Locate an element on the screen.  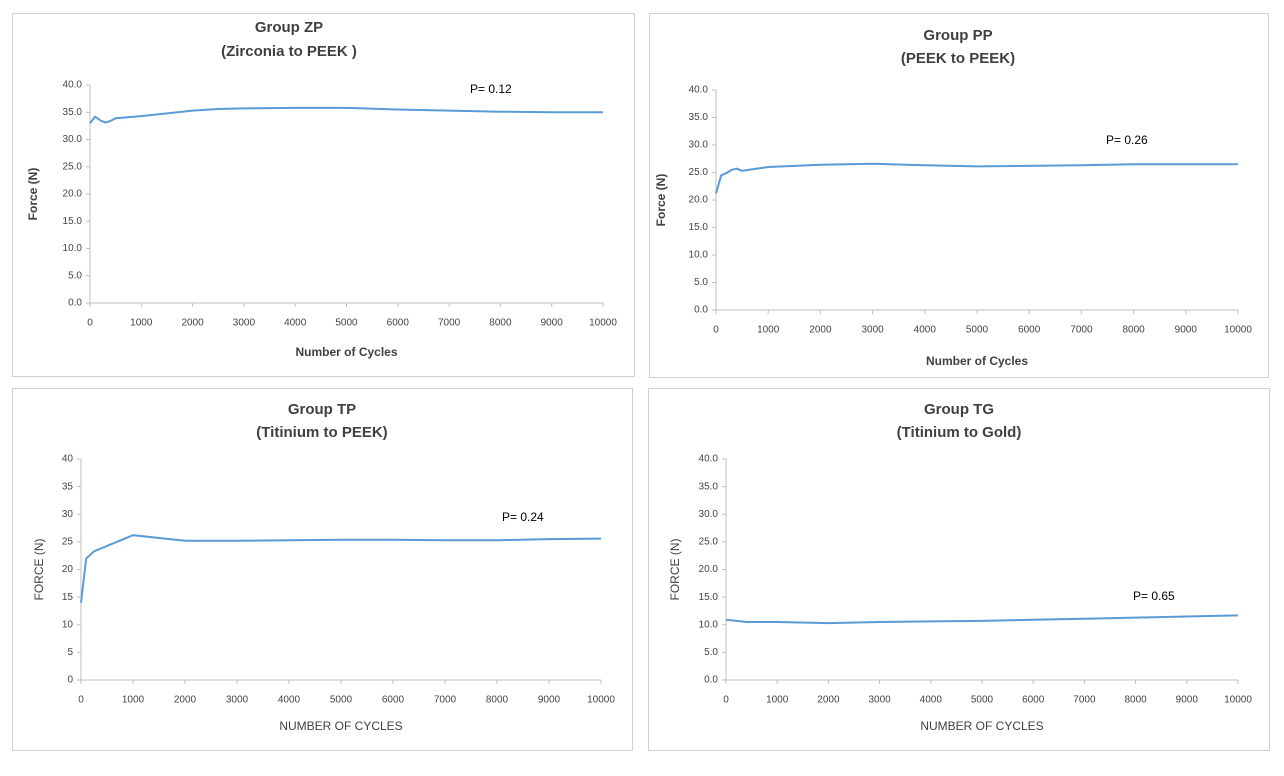
y-tick-label: 5 is located at coordinates (70, 652).